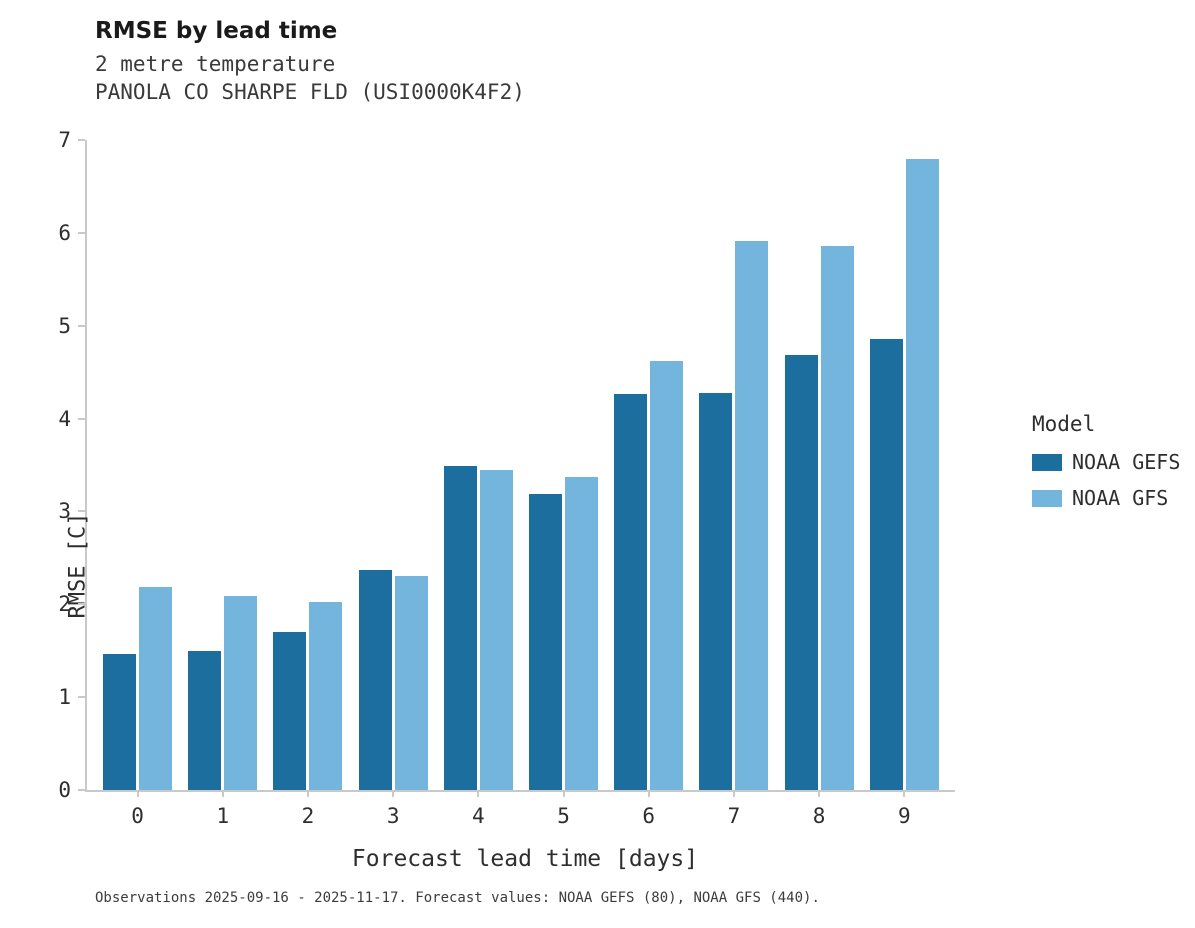 This screenshot has height=928, width=1195. I want to click on legend-label: NOAA GFS, so click(1120, 498).